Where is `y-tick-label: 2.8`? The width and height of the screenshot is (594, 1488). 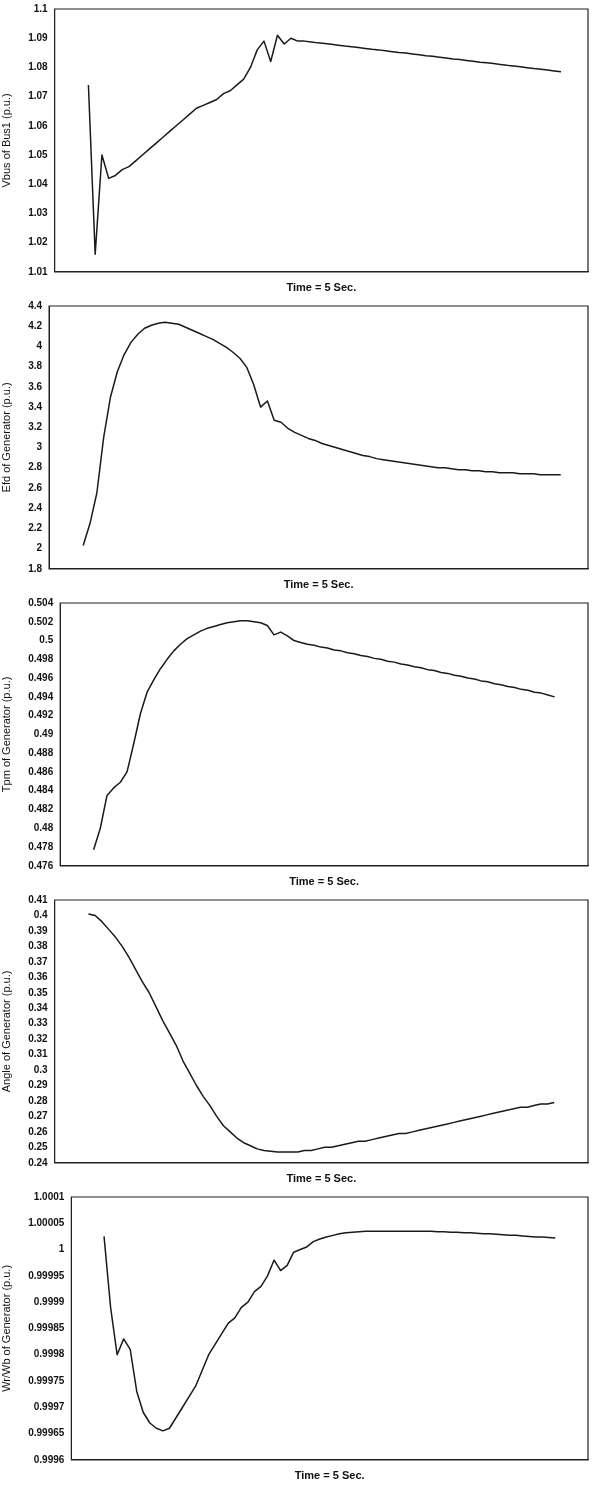 y-tick-label: 2.8 is located at coordinates (35, 467).